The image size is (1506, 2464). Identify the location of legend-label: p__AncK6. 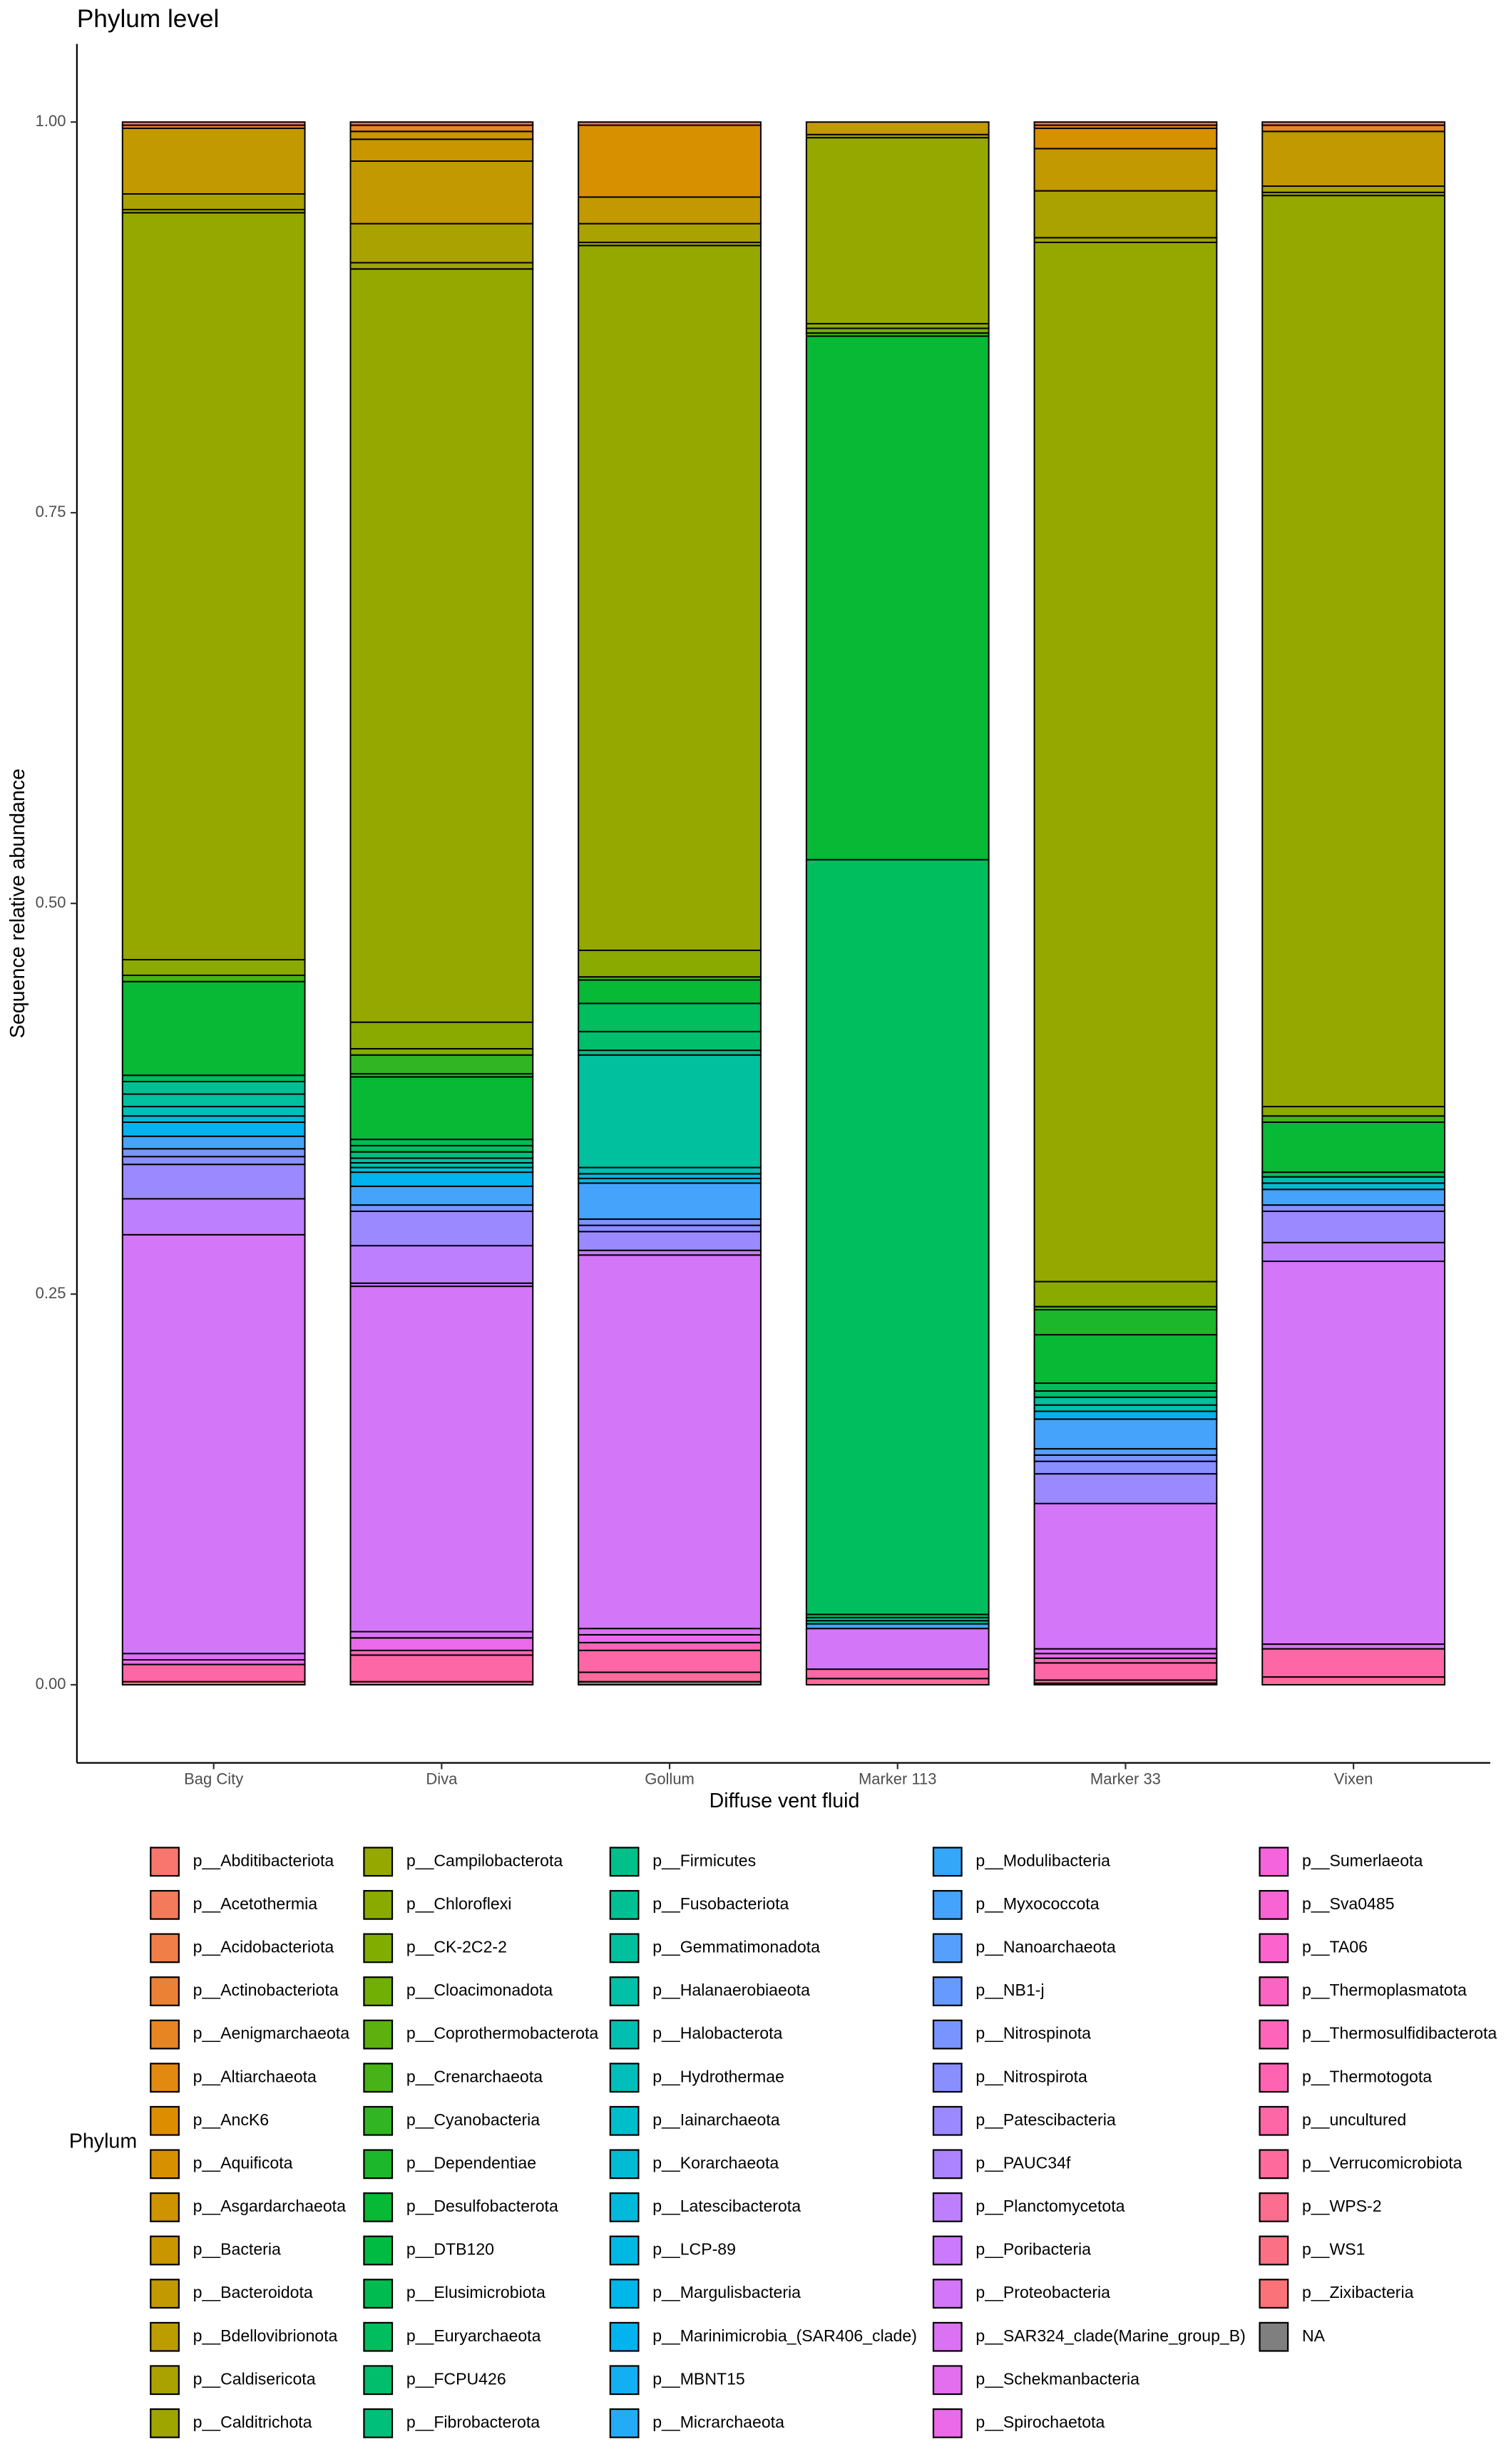
(231, 2119).